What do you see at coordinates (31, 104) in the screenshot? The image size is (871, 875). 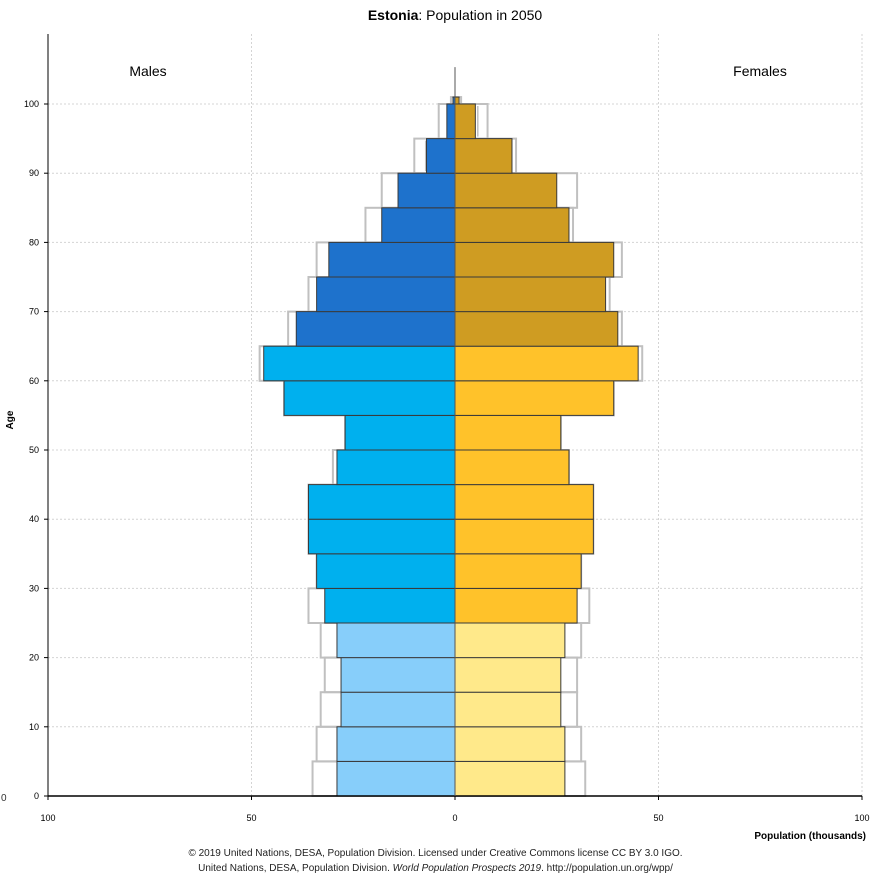 I see `y-tick-label: 100` at bounding box center [31, 104].